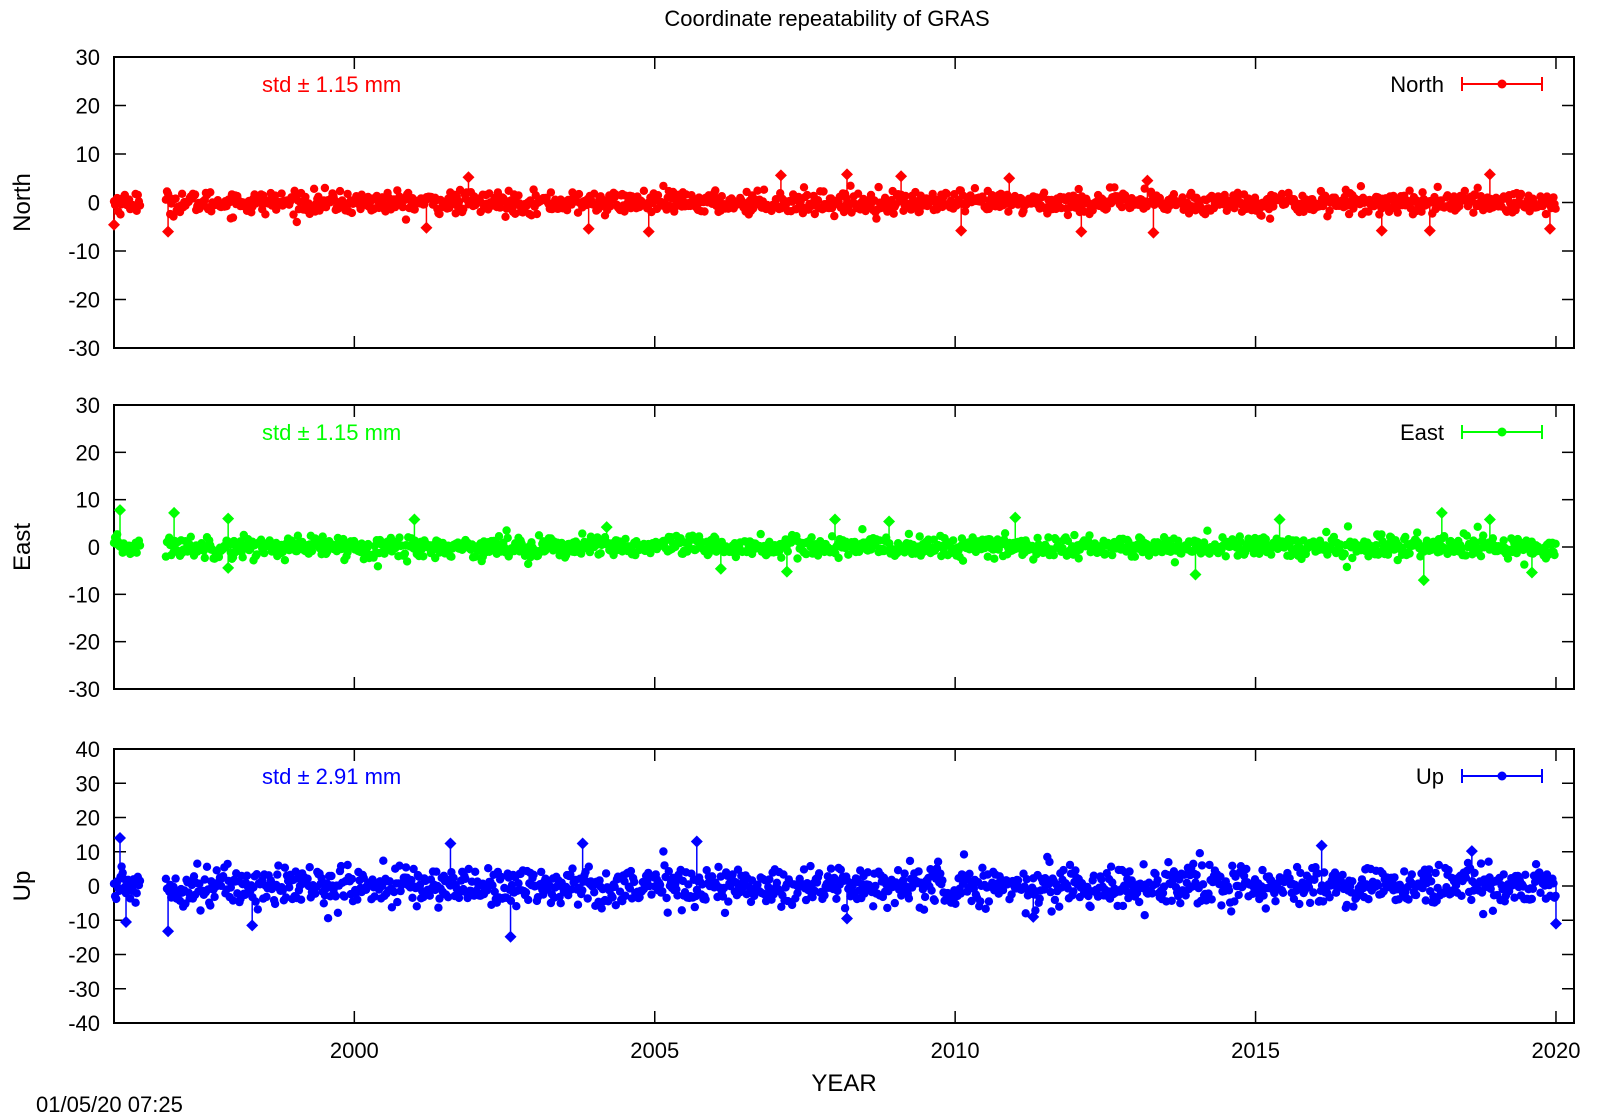  What do you see at coordinates (88, 852) in the screenshot?
I see `y-tick-label: 10` at bounding box center [88, 852].